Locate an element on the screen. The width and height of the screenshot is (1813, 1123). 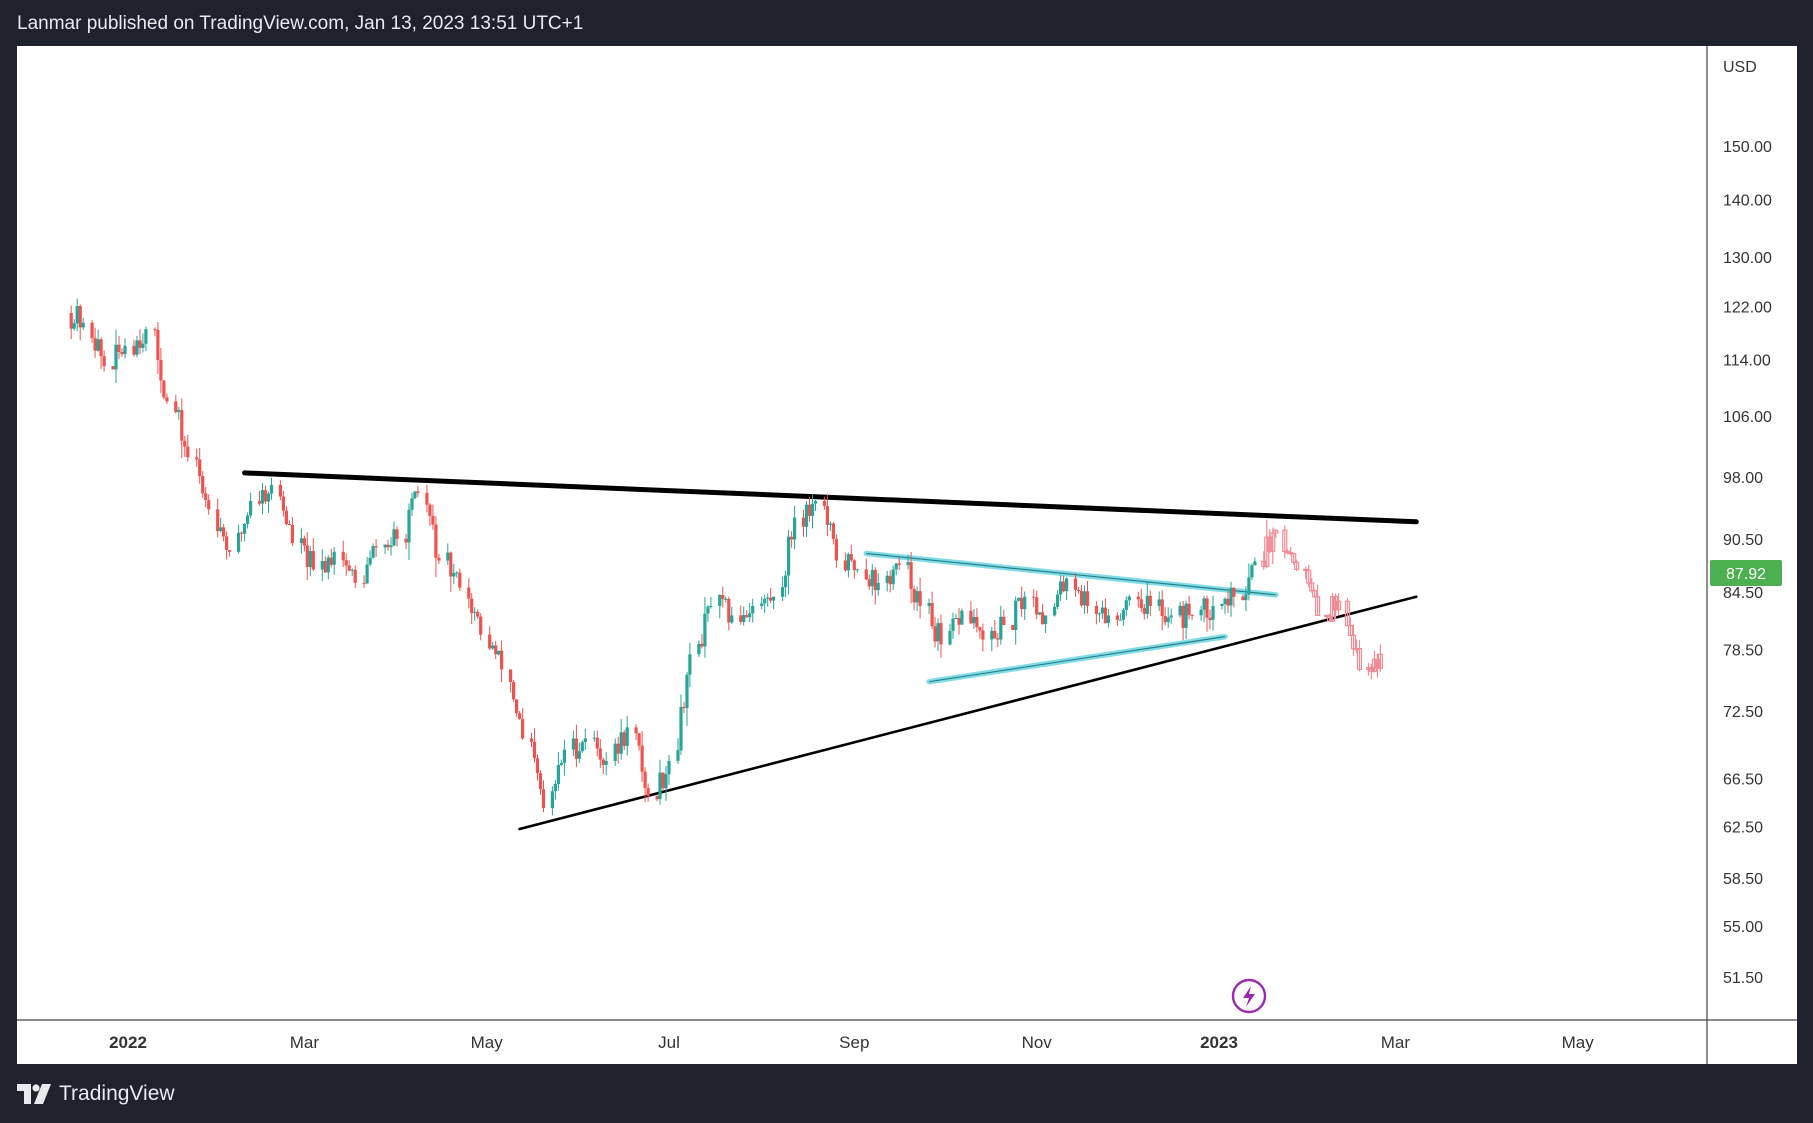
y-tick-label: 58.50 is located at coordinates (1743, 879).